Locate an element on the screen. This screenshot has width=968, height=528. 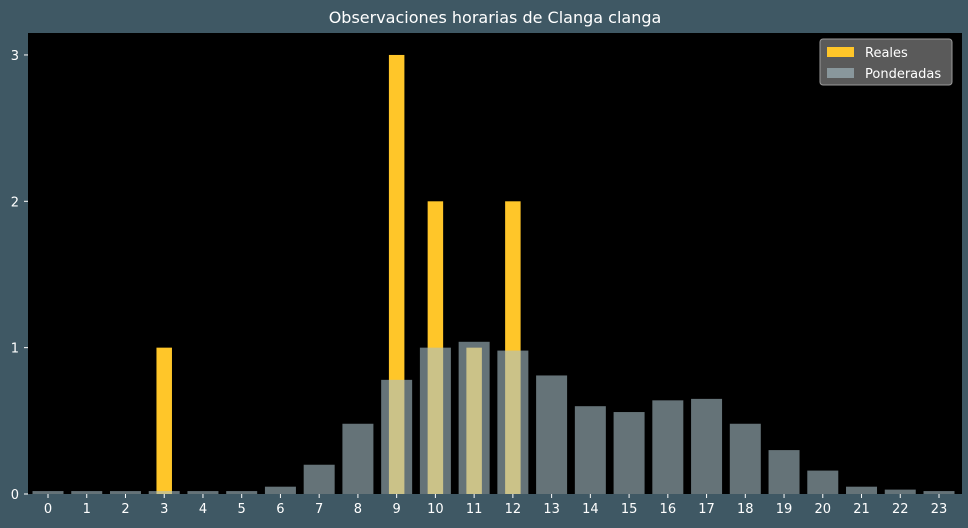
x-tick-label: 20 is located at coordinates (823, 509).